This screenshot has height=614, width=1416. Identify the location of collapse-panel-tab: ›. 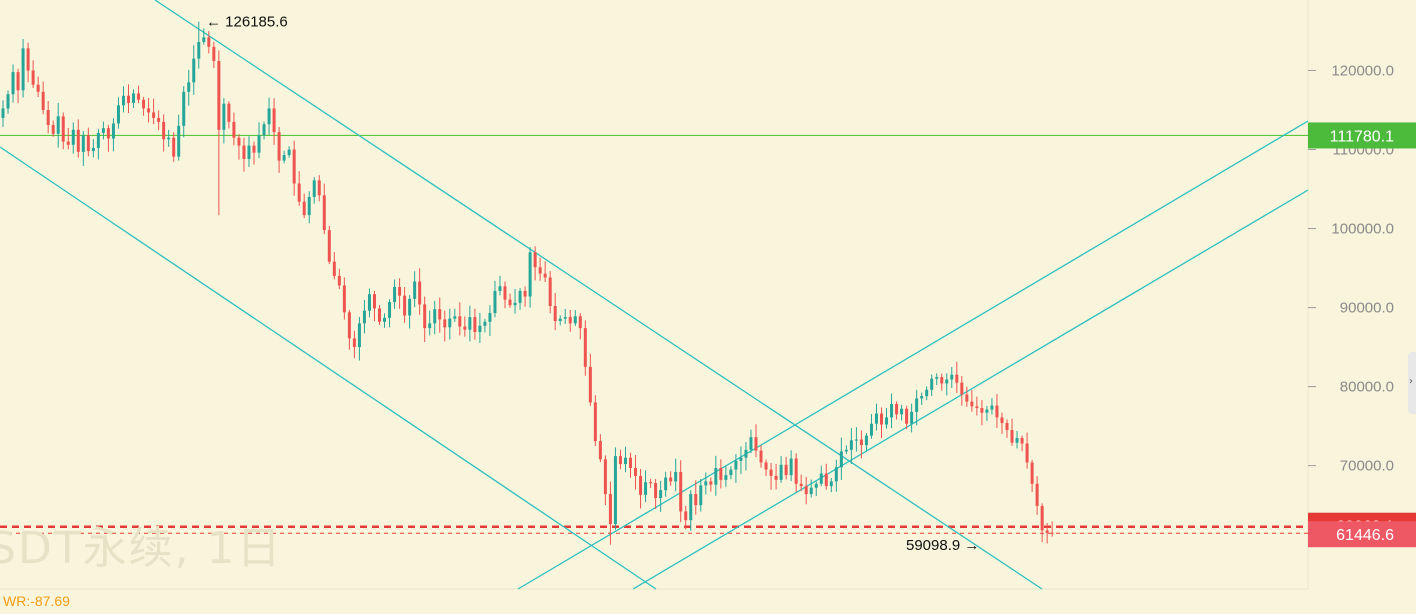
(1412, 383).